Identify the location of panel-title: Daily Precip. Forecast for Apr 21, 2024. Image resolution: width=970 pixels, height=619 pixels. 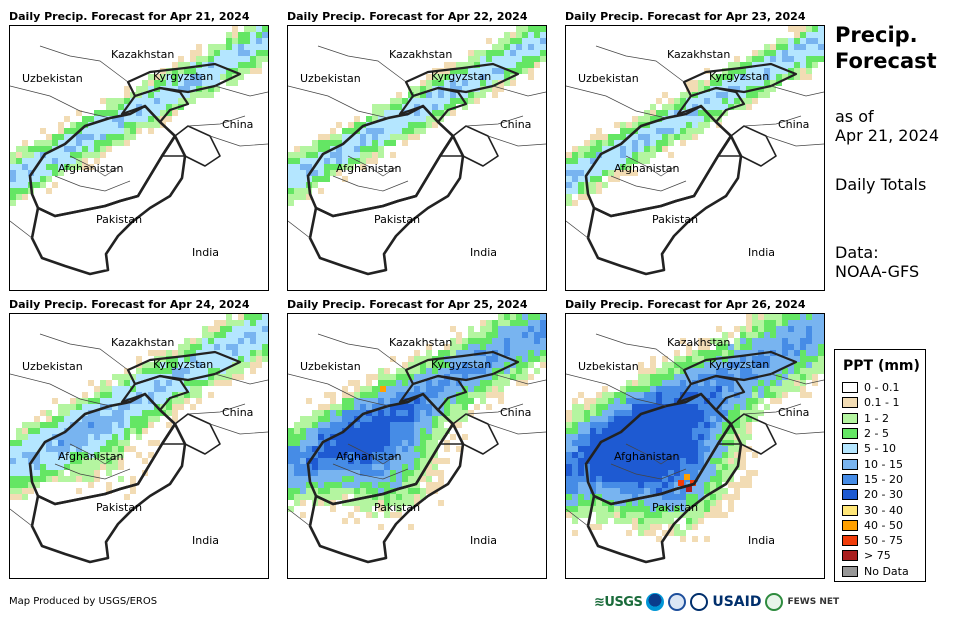
(129, 16).